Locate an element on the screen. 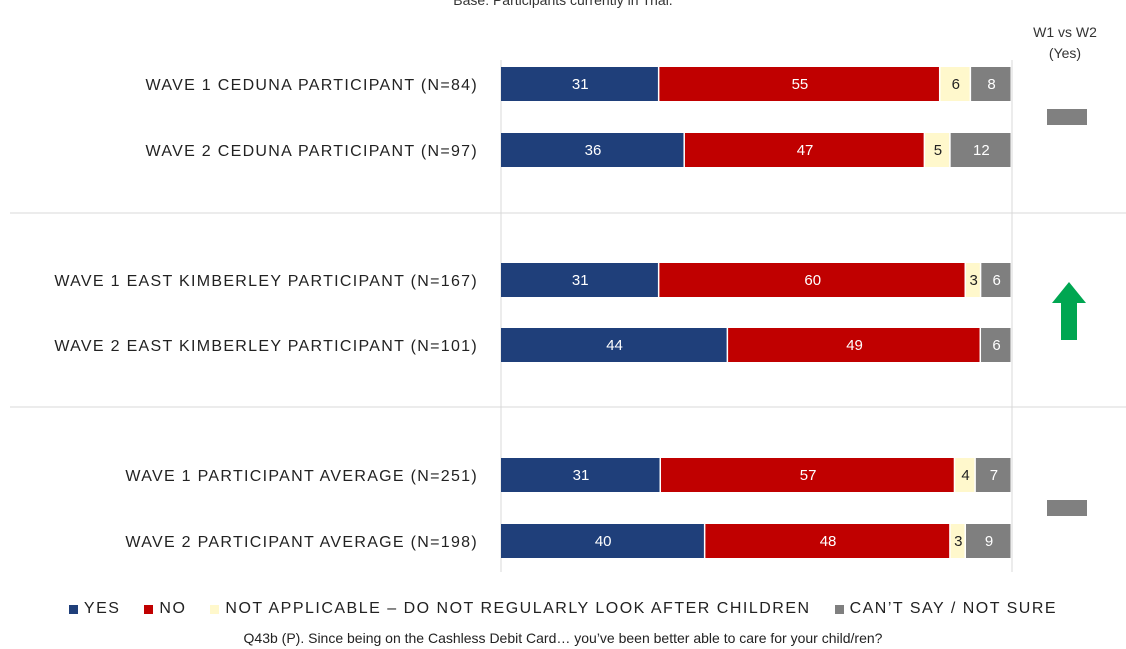 Image resolution: width=1126 pixels, height=649 pixels. comparison-header-line2: (Yes) is located at coordinates (1065, 53).